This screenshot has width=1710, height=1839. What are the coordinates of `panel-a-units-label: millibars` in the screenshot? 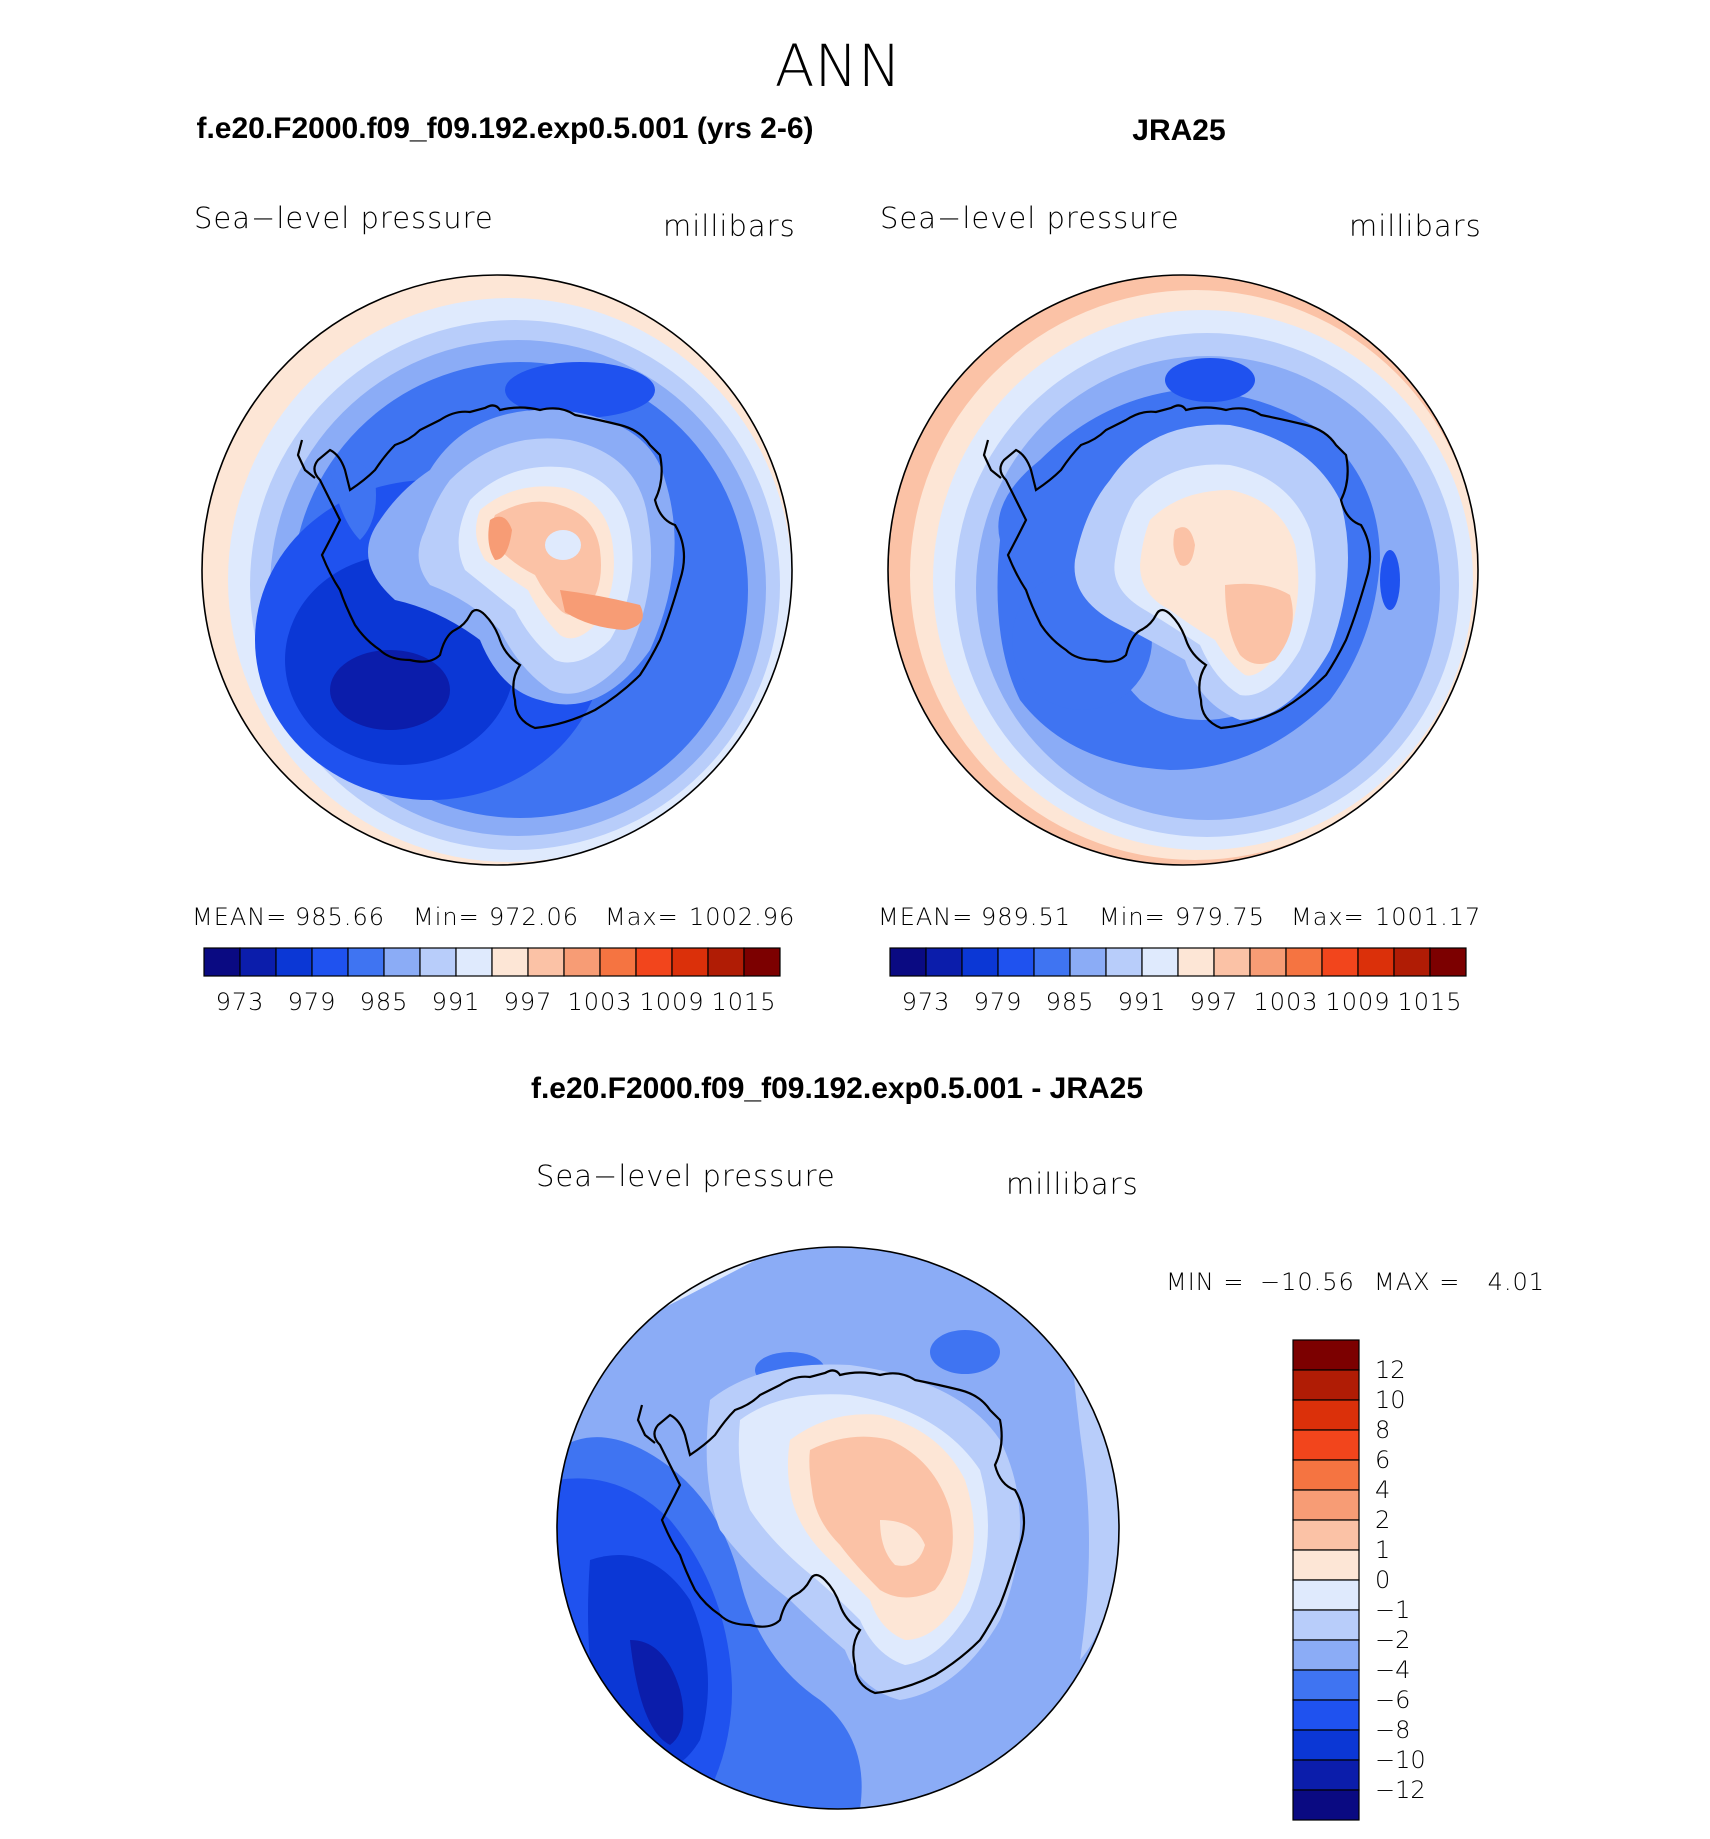 It's located at (729, 226).